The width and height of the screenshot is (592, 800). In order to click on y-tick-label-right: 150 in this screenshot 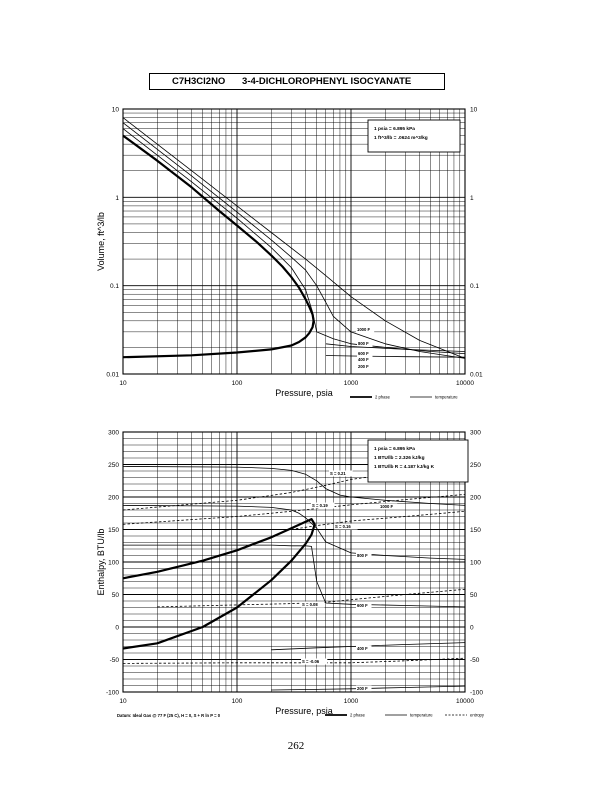, I will do `click(475, 530)`.